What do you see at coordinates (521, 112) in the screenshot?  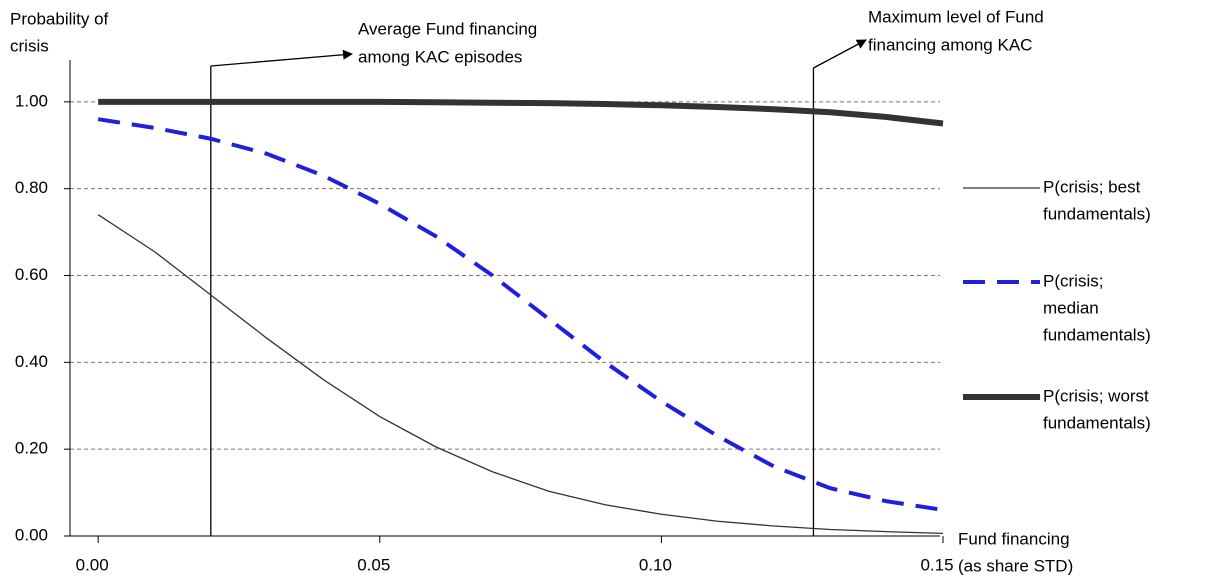 I see `series-line` at bounding box center [521, 112].